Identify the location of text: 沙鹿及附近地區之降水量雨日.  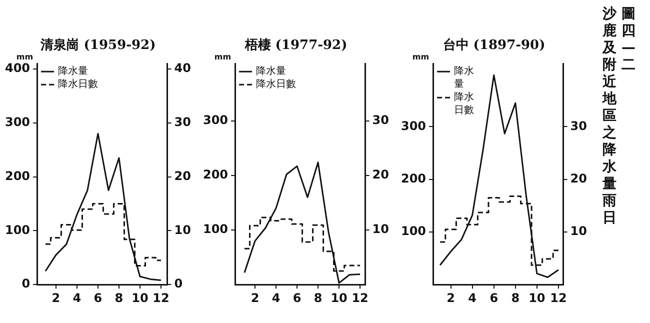
(609, 116).